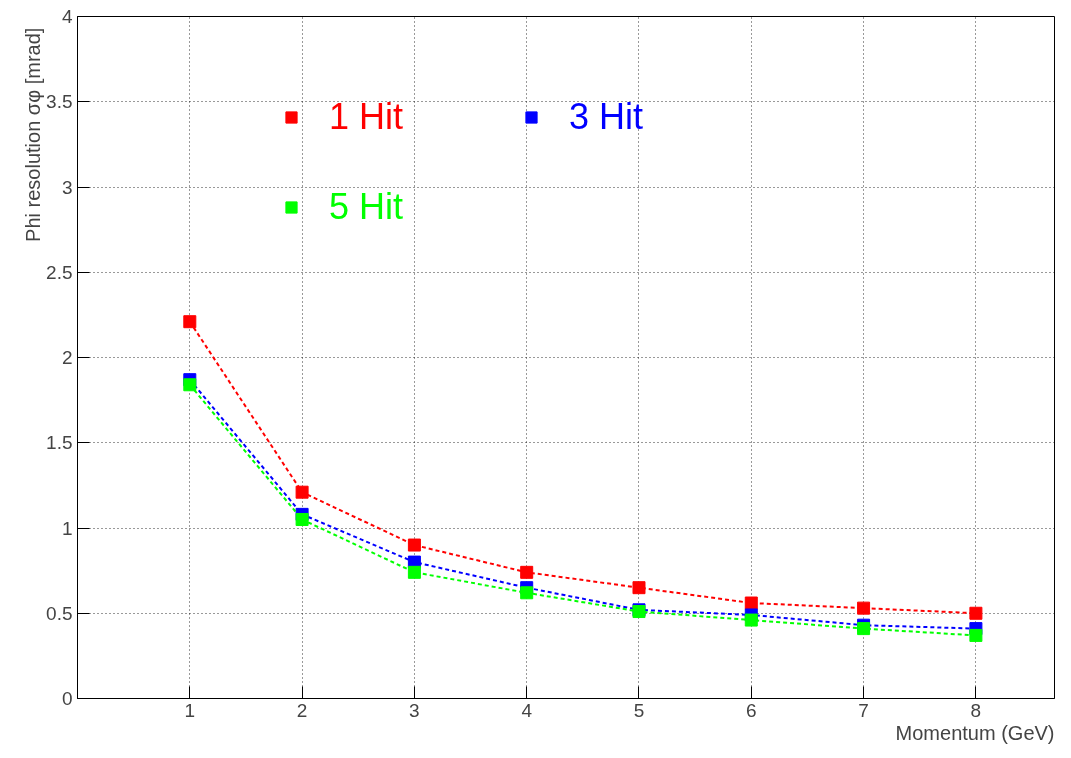 This screenshot has width=1071, height=758. Describe the element at coordinates (639, 710) in the screenshot. I see `x-tick-label: 5` at that location.